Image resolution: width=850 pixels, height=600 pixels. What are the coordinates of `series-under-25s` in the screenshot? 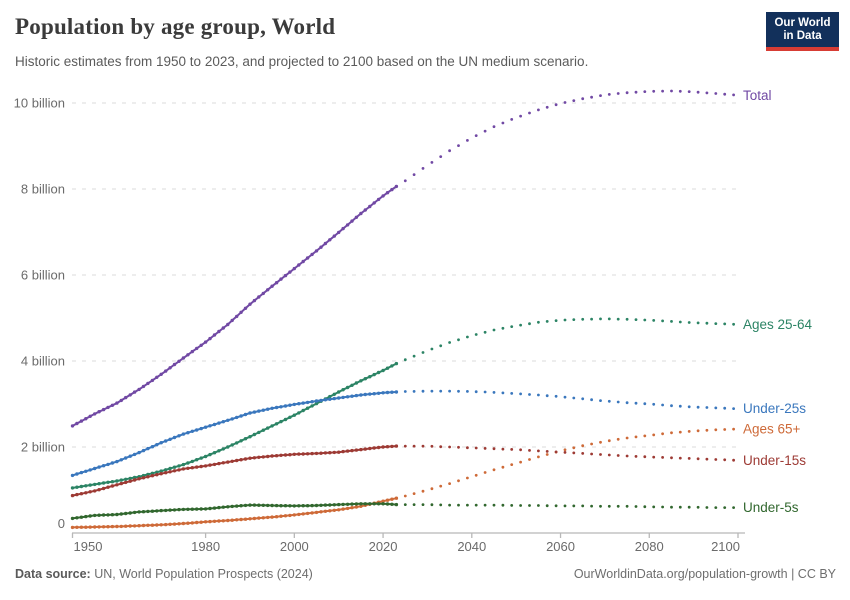 It's located at (402, 433).